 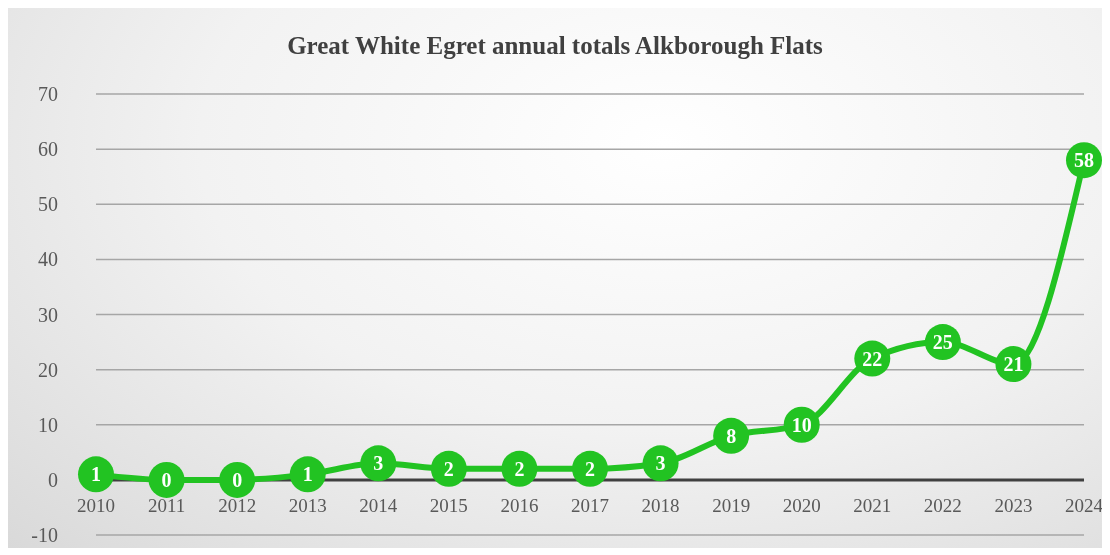 What do you see at coordinates (942, 342) in the screenshot?
I see `data-label: 25` at bounding box center [942, 342].